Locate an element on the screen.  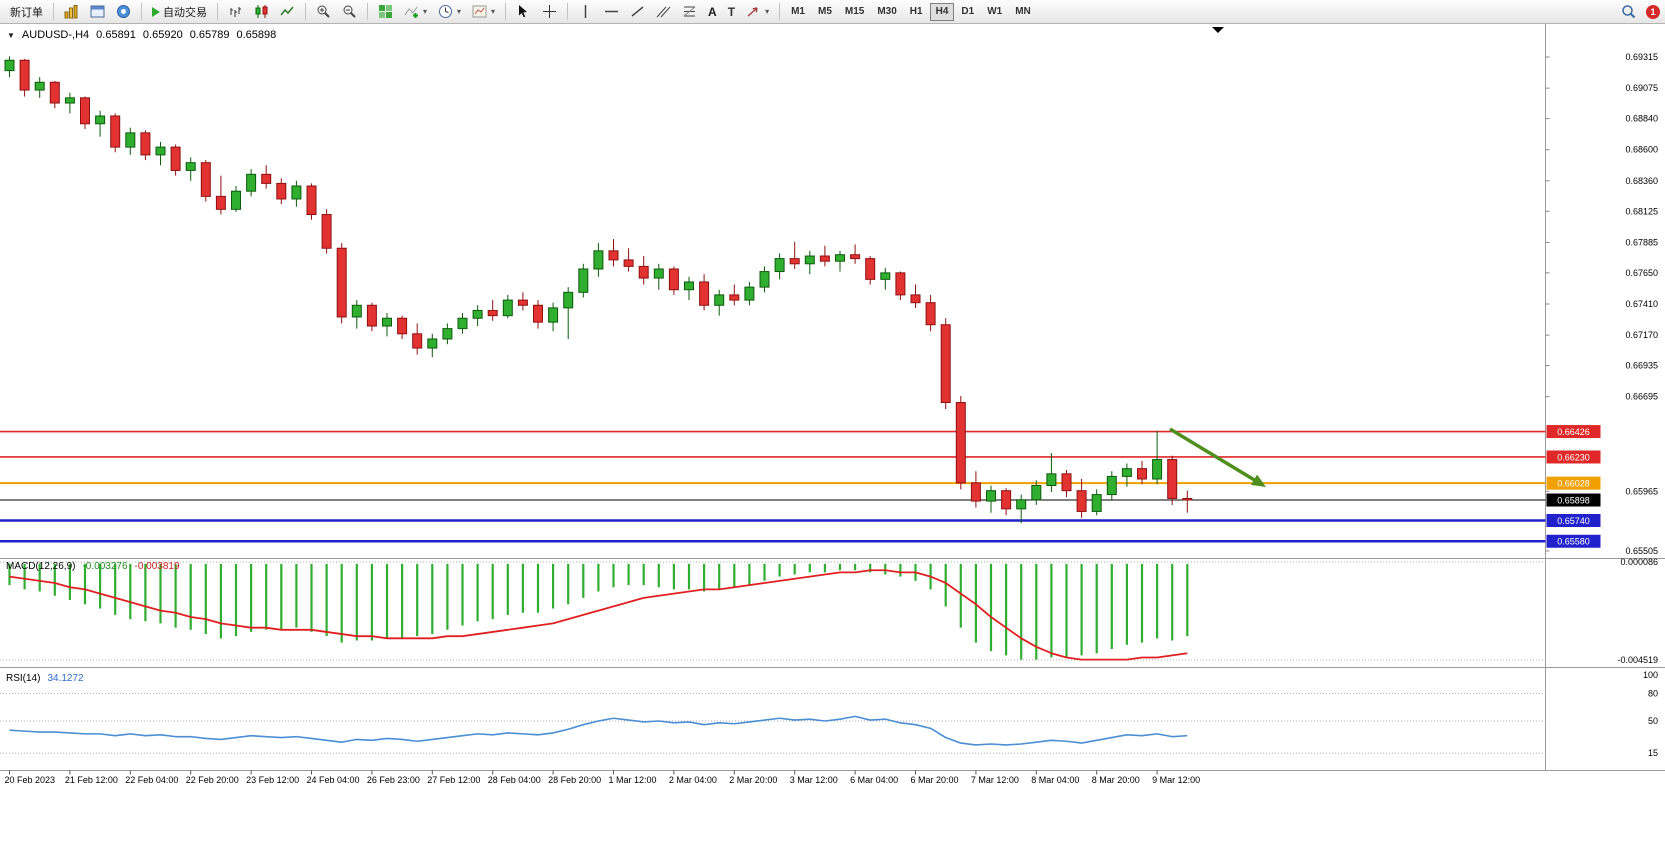
line-chart-icon is located at coordinates (287, 11).